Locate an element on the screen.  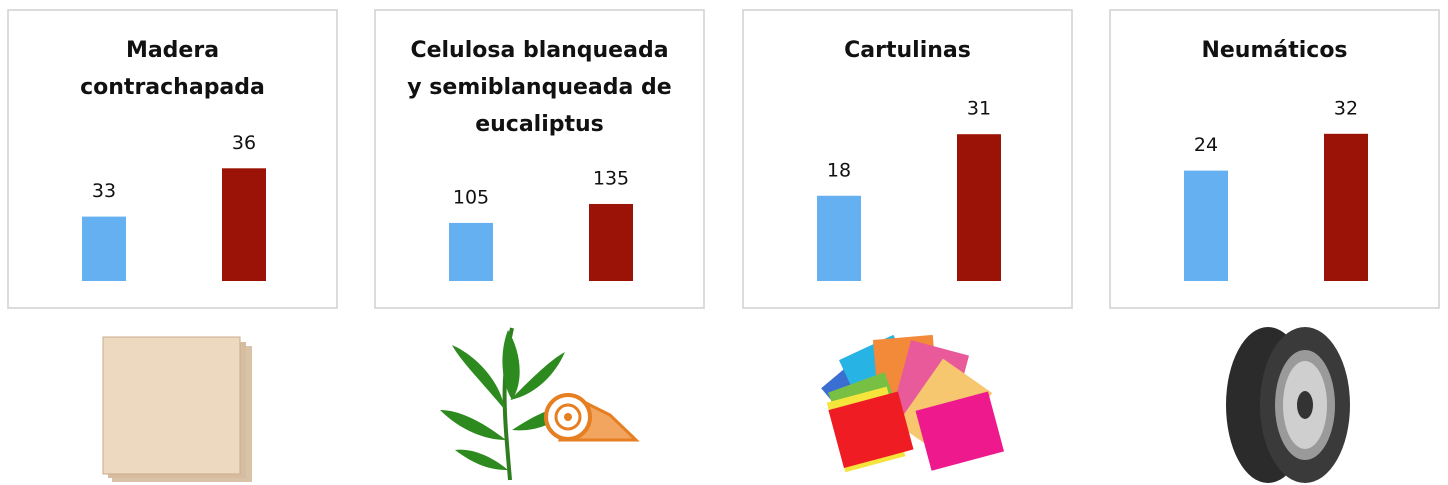
value-label: 36 is located at coordinates (244, 143).